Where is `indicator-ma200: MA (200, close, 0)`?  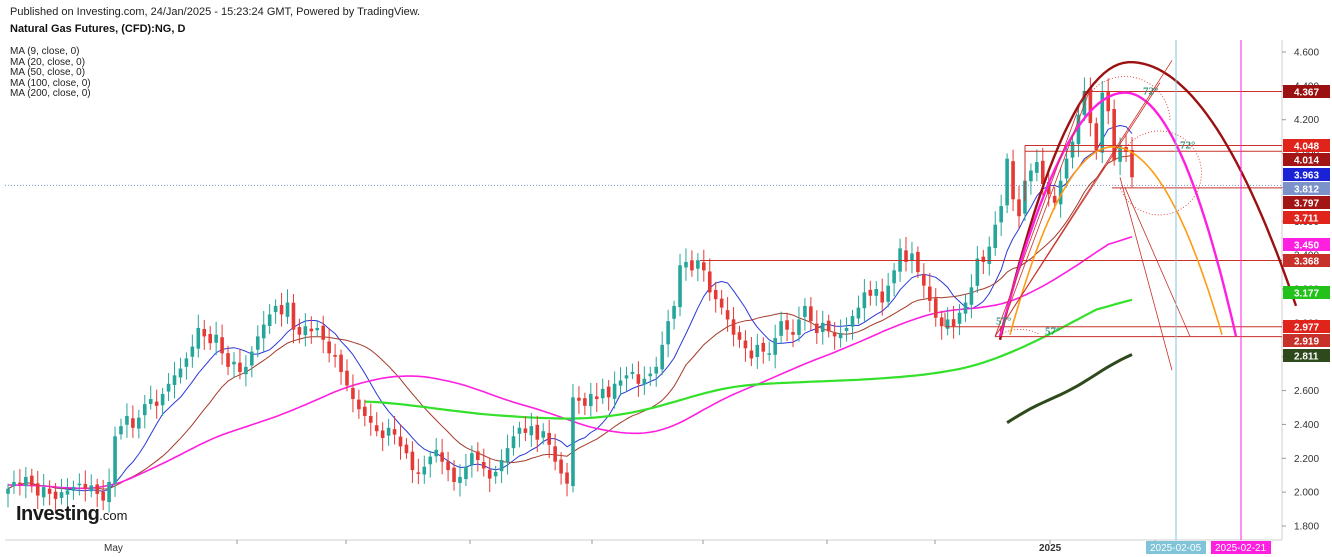 indicator-ma200: MA (200, close, 0) is located at coordinates (50, 93).